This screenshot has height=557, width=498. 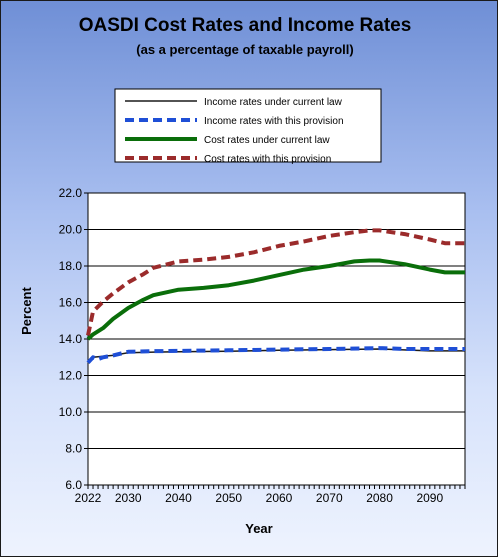 What do you see at coordinates (273, 102) in the screenshot?
I see `legend-label-1: Income rates under current law` at bounding box center [273, 102].